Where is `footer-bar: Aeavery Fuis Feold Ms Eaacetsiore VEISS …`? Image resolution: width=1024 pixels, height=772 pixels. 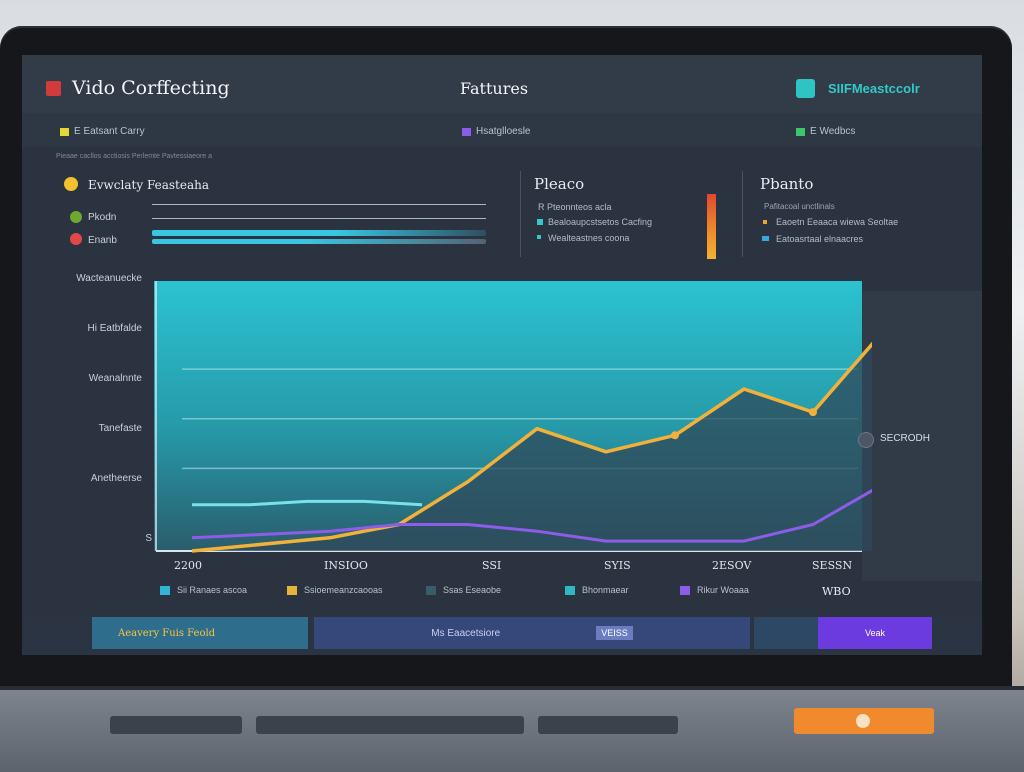 footer-bar: Aeavery Fuis Feold Ms Eaacetsiore VEISS … is located at coordinates (502, 636).